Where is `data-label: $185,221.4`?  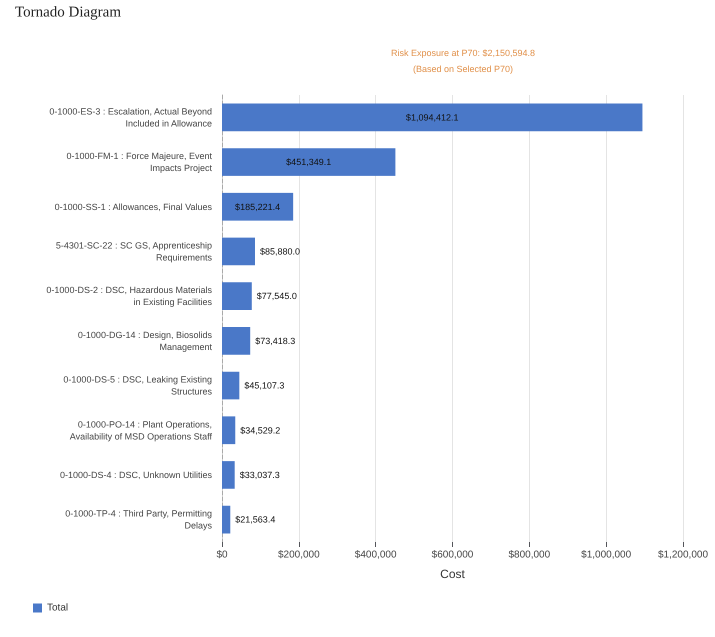
data-label: $185,221.4 is located at coordinates (257, 207).